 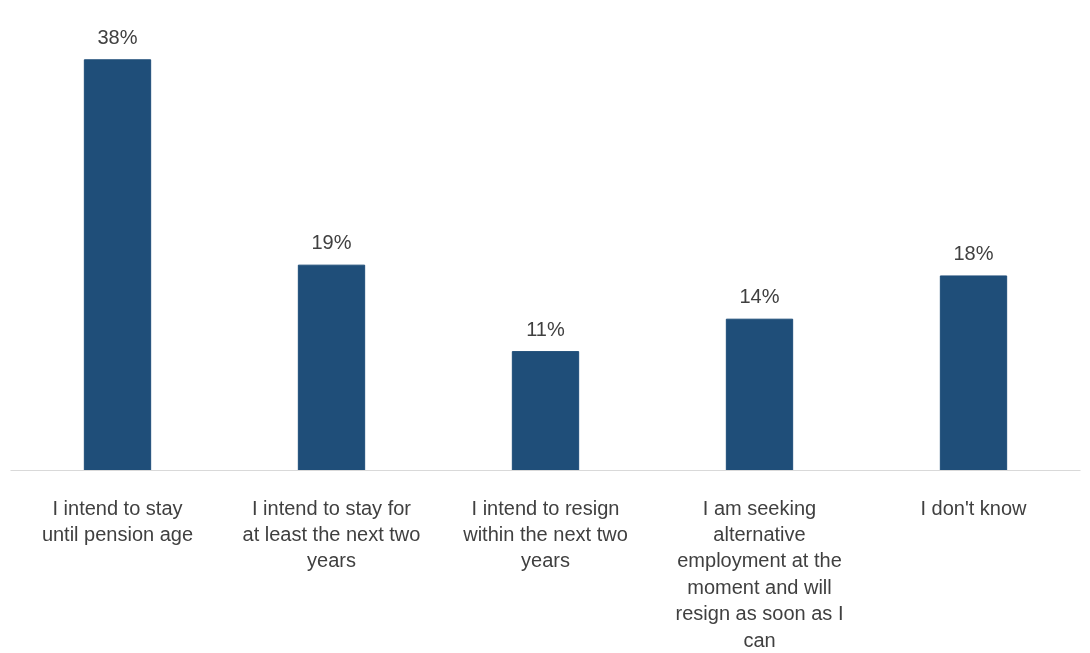 What do you see at coordinates (331, 534) in the screenshot?
I see `x-tick-label: I intend to stay for at least the next two years` at bounding box center [331, 534].